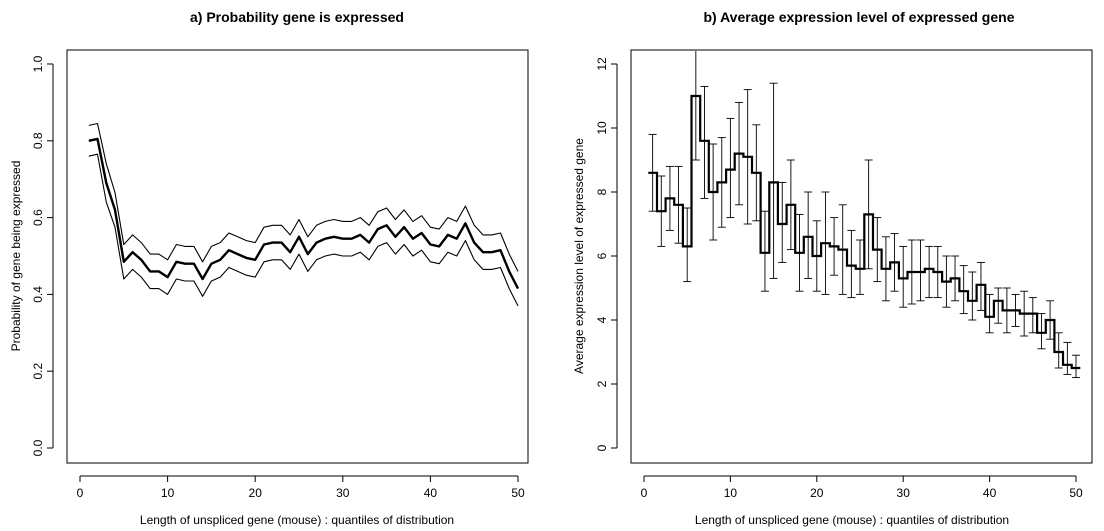 The height and width of the screenshot is (531, 1104). I want to click on panel-a-x-tick-label: 30, so click(343, 493).